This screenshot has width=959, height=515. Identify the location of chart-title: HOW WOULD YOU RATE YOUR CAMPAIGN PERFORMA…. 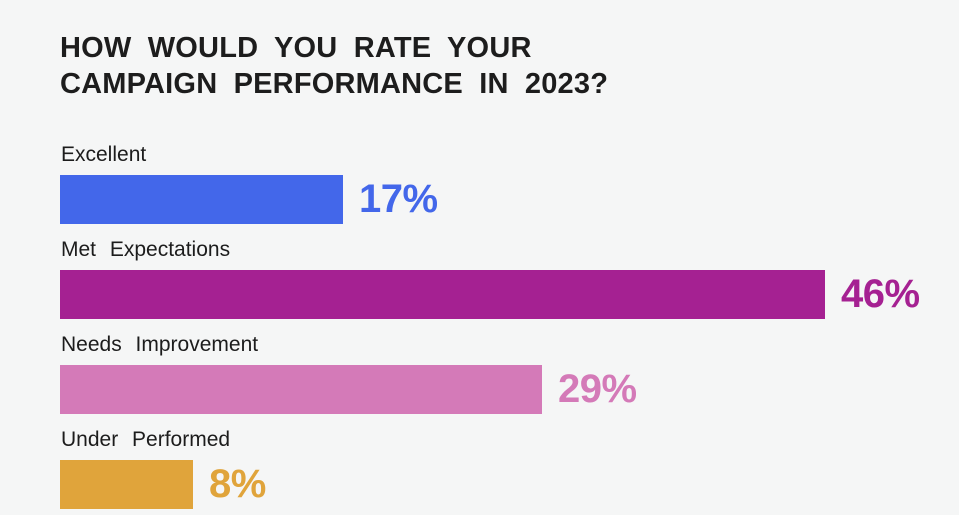
(509, 66).